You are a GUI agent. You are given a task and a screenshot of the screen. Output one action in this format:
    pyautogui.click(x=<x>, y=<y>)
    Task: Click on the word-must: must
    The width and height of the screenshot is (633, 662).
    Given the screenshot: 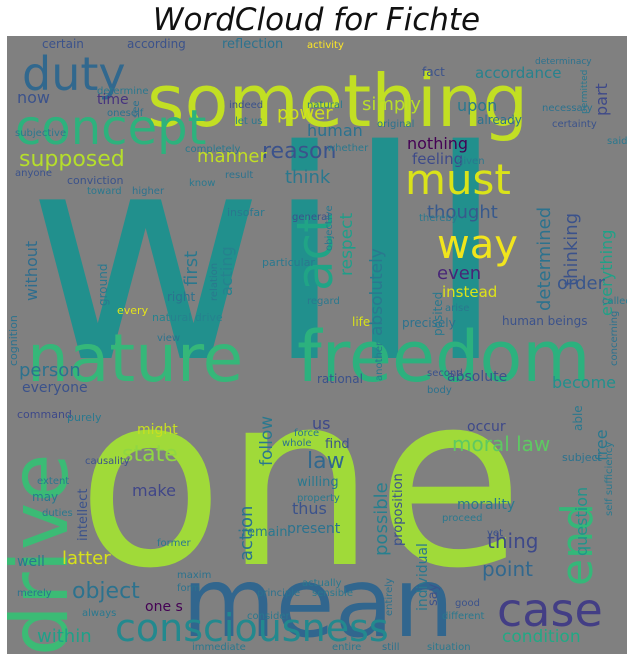 What is the action you would take?
    pyautogui.click(x=458, y=179)
    